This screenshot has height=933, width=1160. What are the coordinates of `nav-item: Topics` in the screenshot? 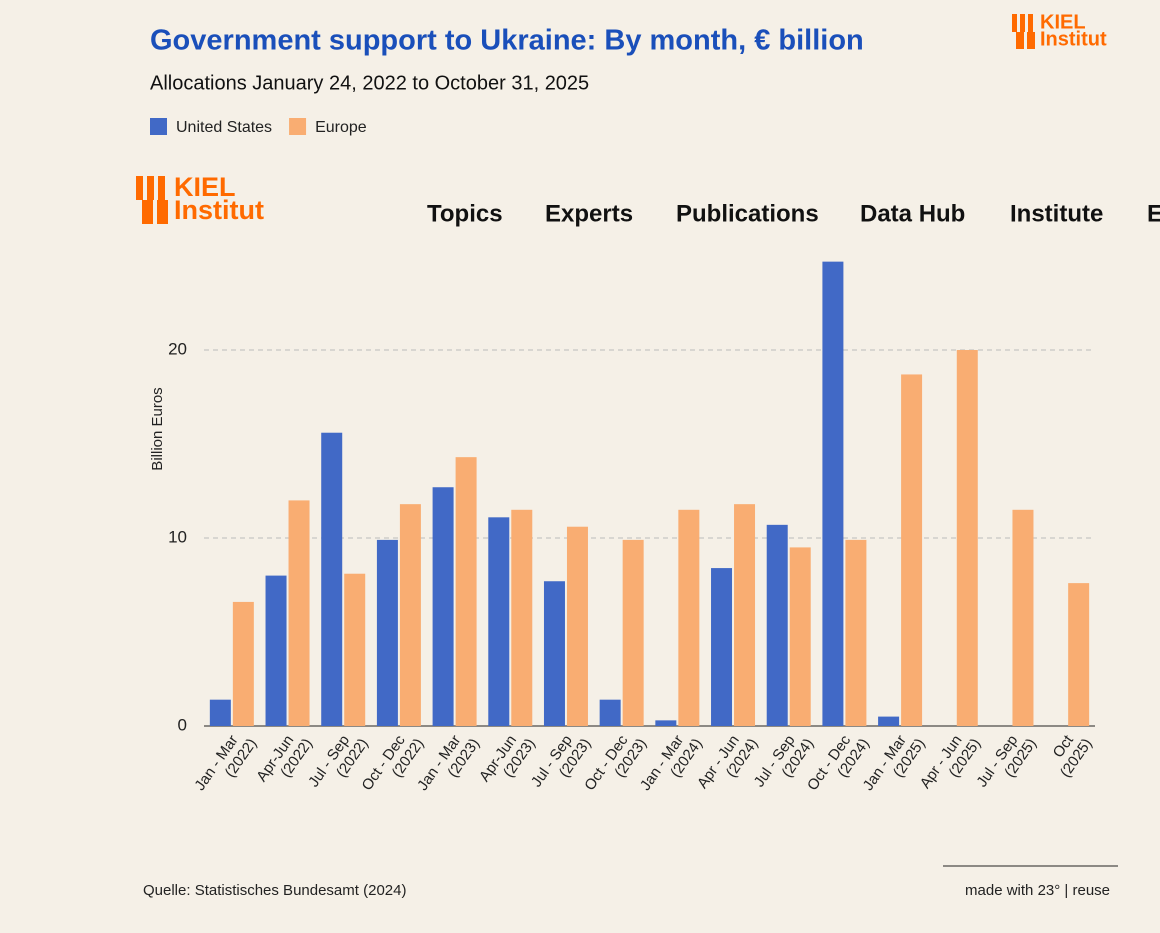 It's located at (465, 213).